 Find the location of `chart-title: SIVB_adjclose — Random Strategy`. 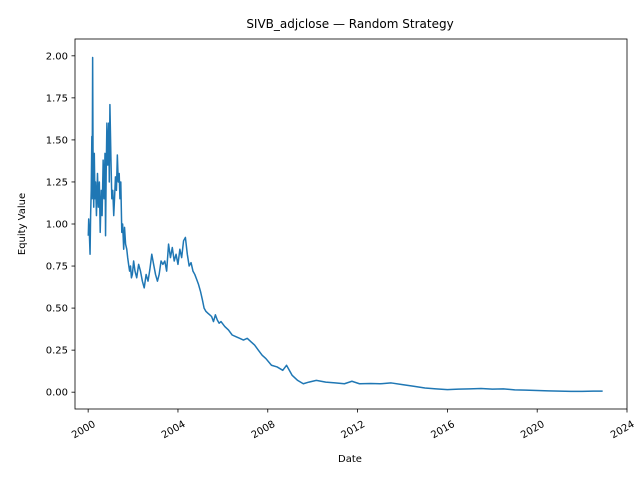

chart-title: SIVB_adjclose — Random Strategy is located at coordinates (349, 24).